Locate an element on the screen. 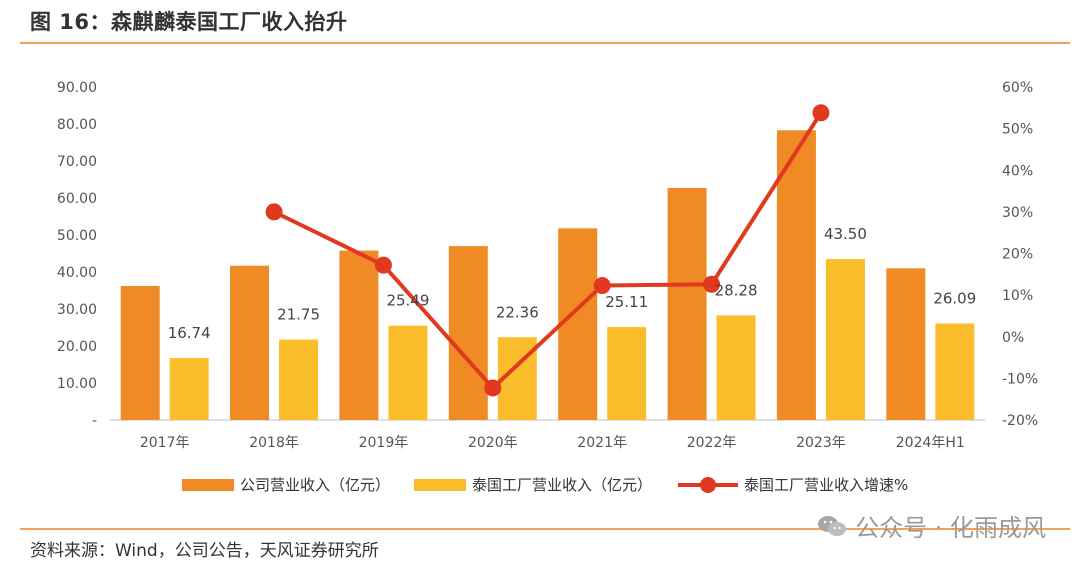 This screenshot has width=1080, height=568. left-tick-label: 10.00 is located at coordinates (77, 384).